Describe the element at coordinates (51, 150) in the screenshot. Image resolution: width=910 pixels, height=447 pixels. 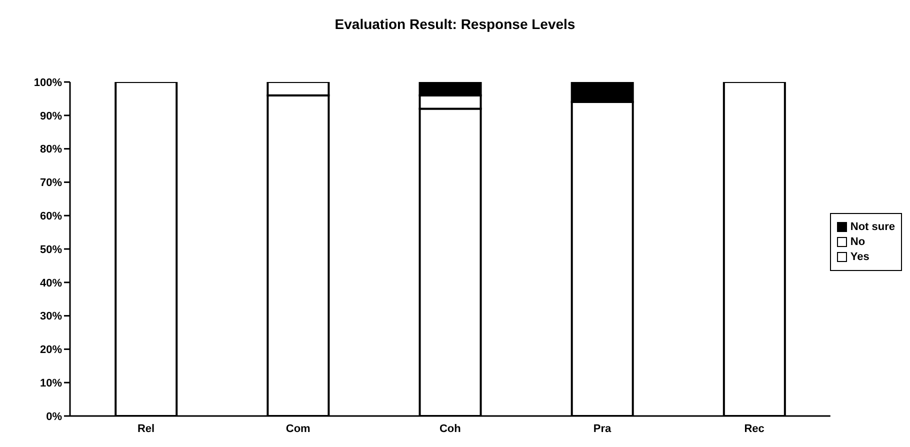
I see `y-tick-label: 80%` at that location.